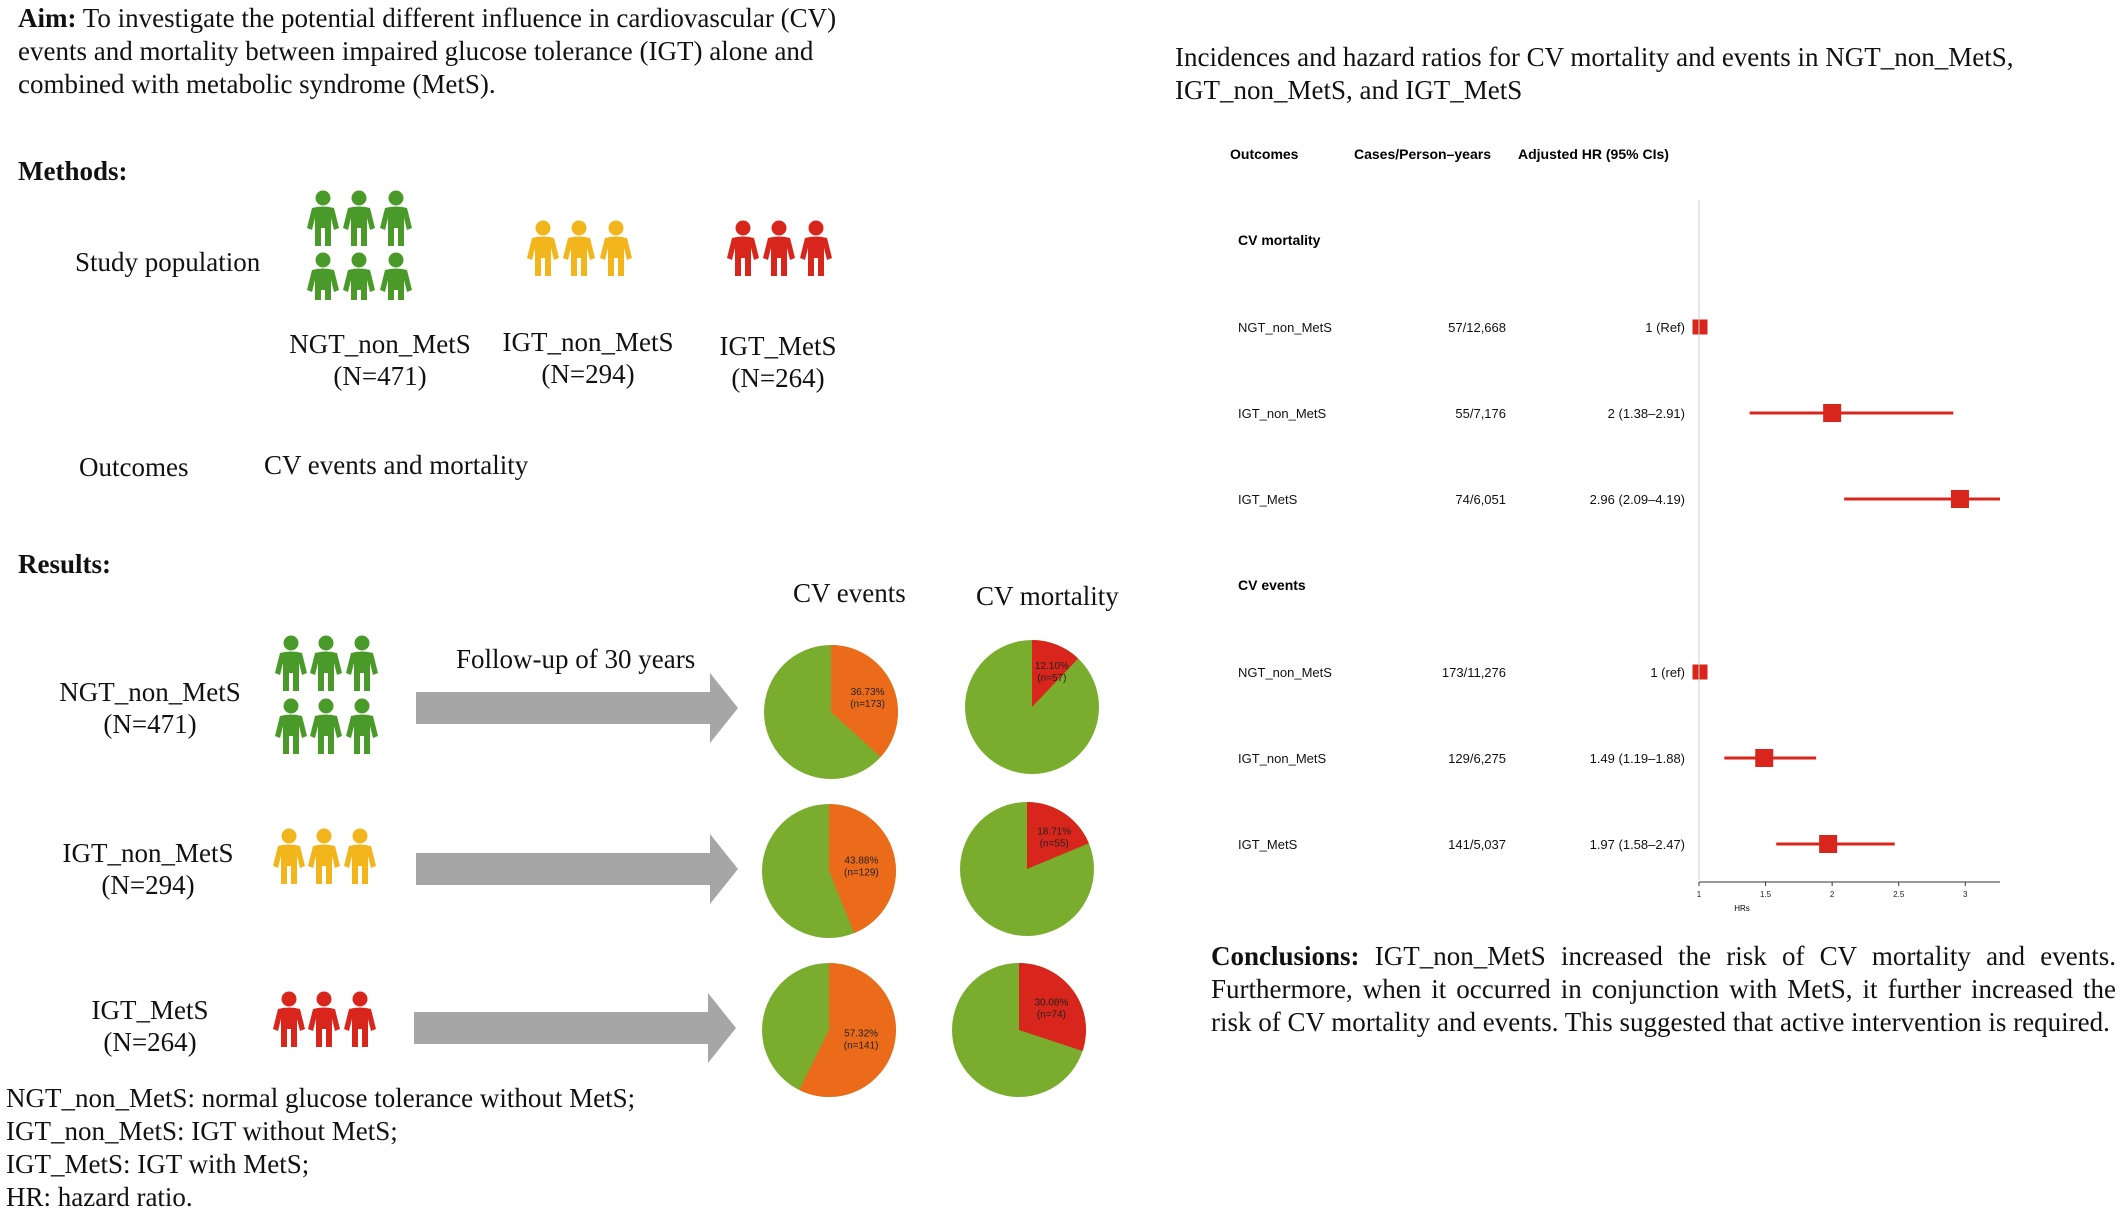 The width and height of the screenshot is (2128, 1217). I want to click on group-n: (N=471), so click(380, 376).